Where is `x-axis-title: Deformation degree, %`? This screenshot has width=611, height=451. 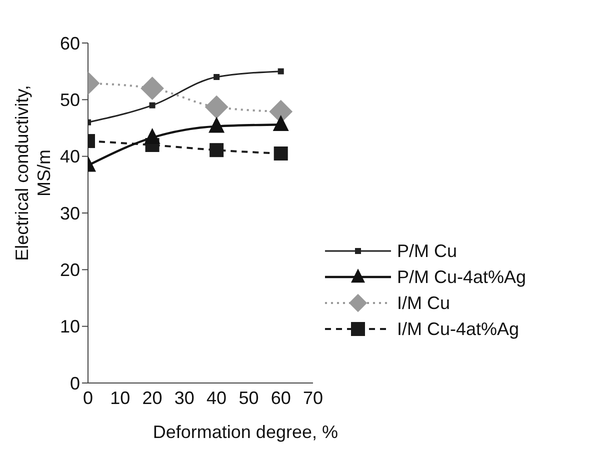 x-axis-title: Deformation degree, % is located at coordinates (245, 432).